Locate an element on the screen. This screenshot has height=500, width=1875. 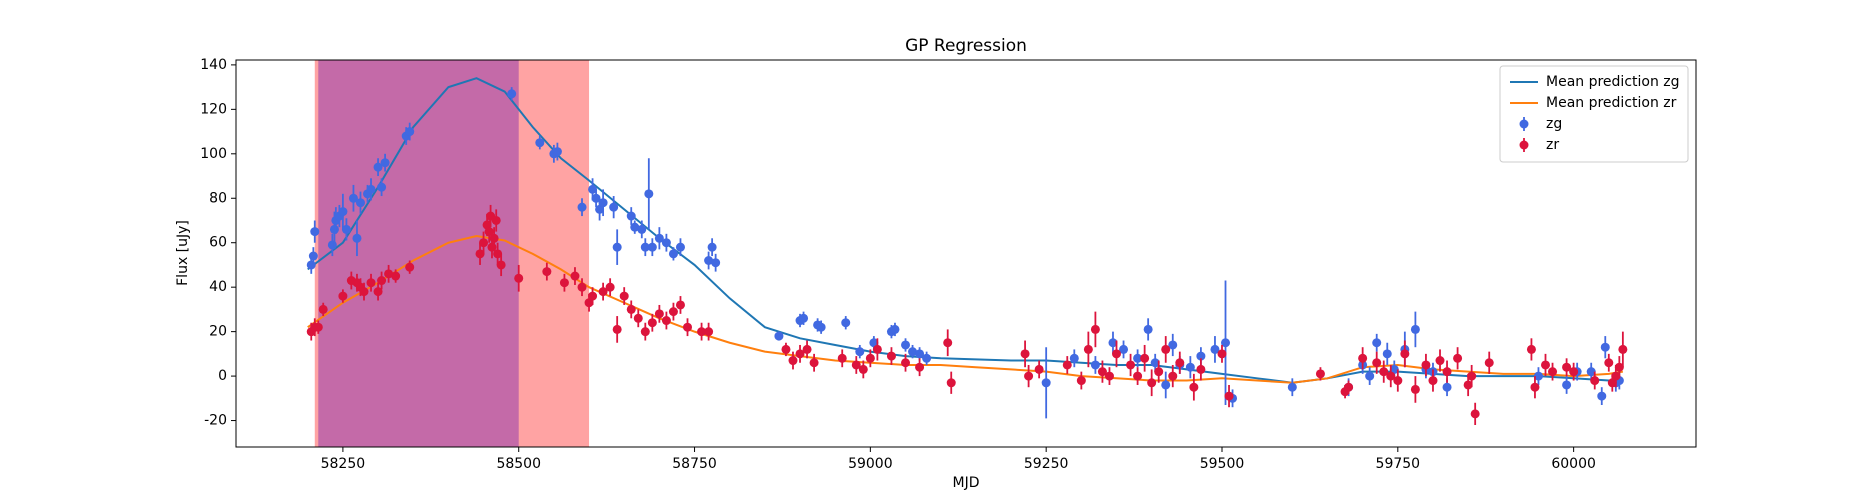
x-tick-label: 59500 is located at coordinates (1222, 464).